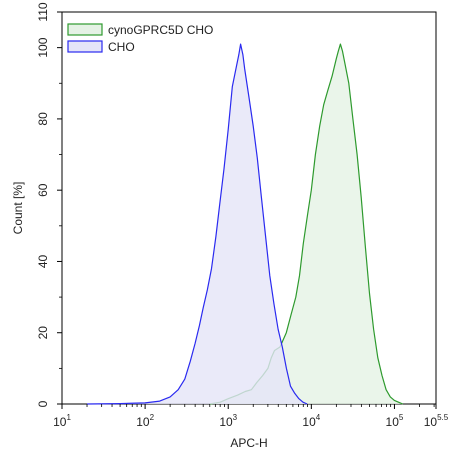  Describe the element at coordinates (152, 417) in the screenshot. I see `x-tick-exponent: 2` at that location.